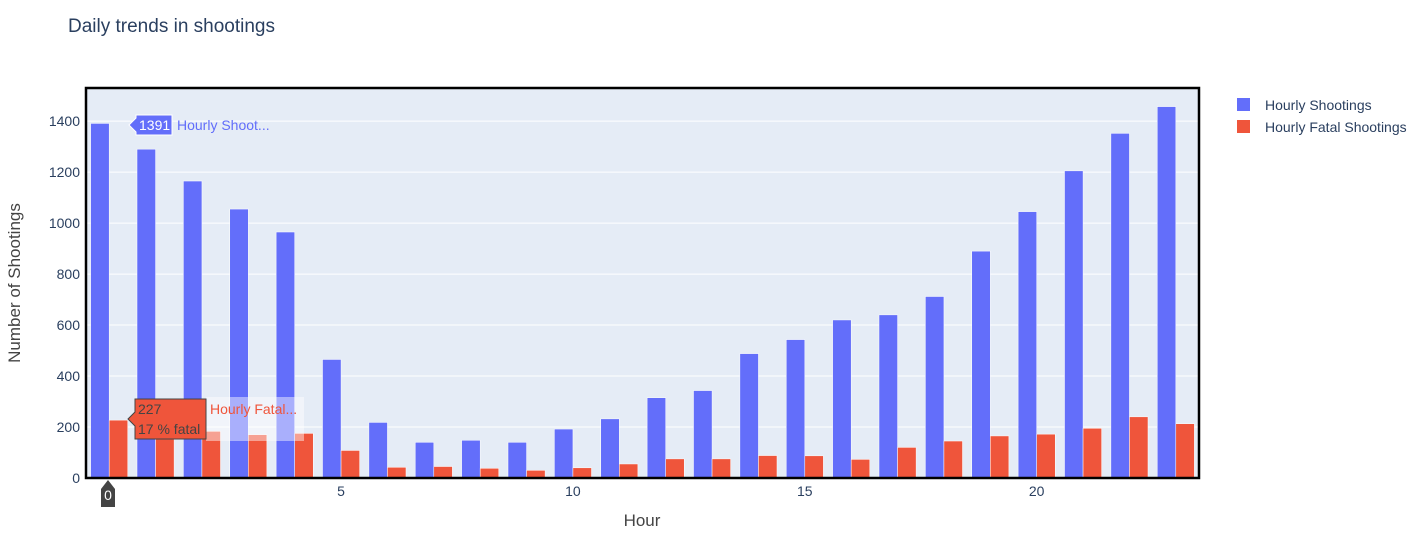 The height and width of the screenshot is (541, 1427). What do you see at coordinates (573, 491) in the screenshot?
I see `x-tick-label: 10` at bounding box center [573, 491].